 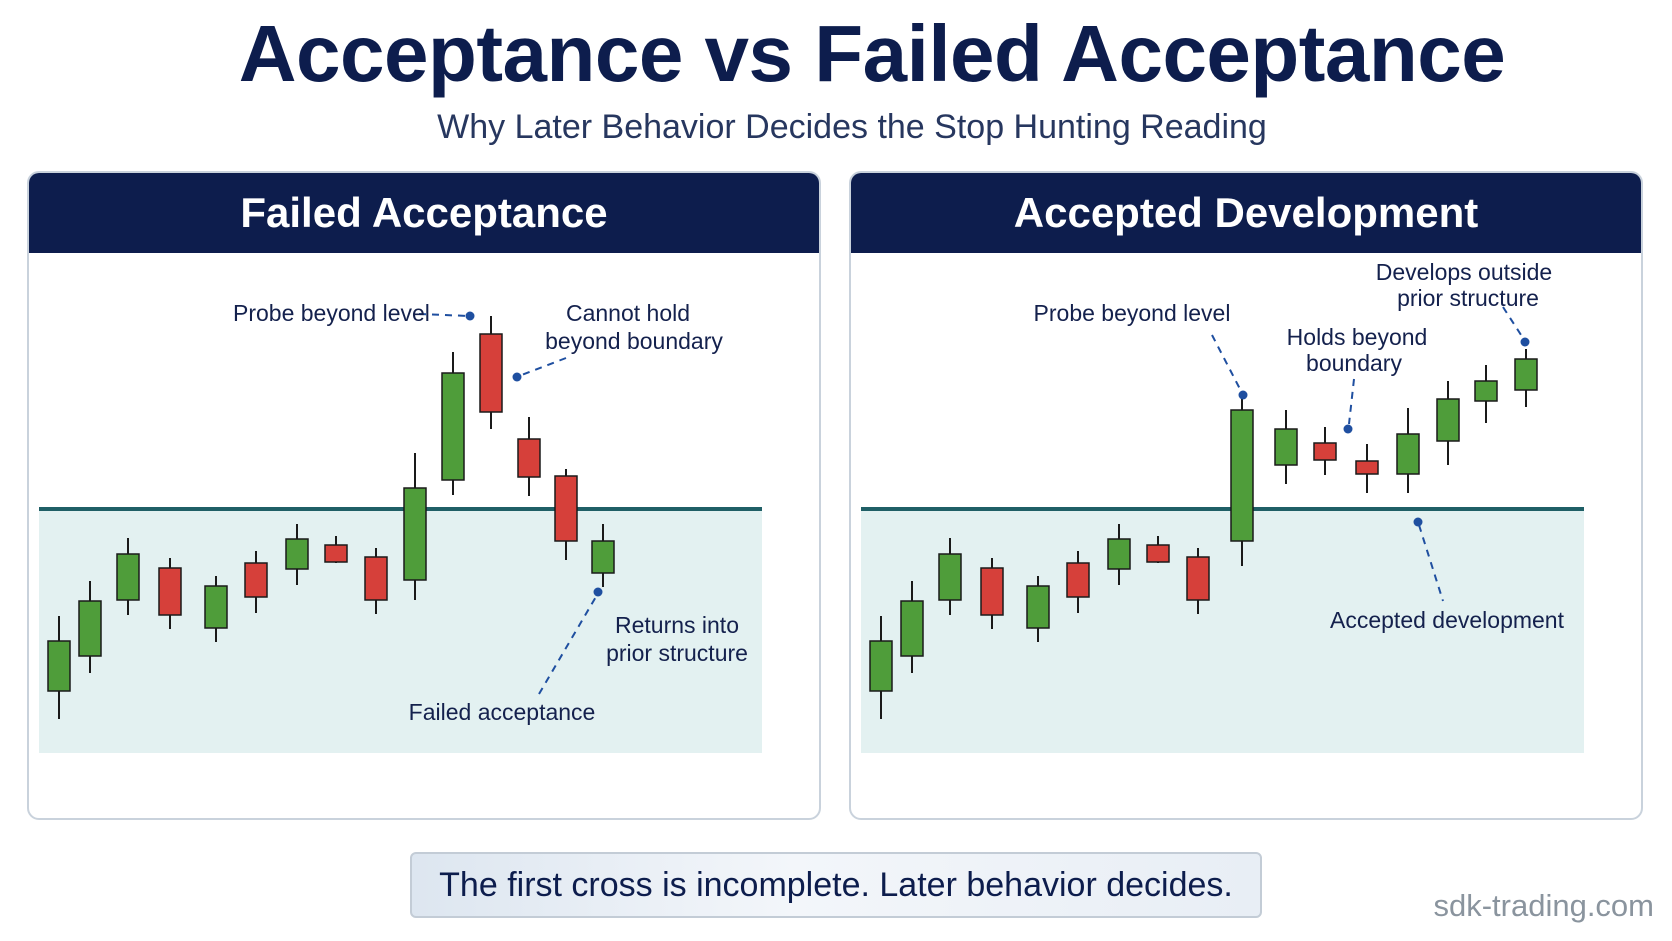 What do you see at coordinates (1447, 620) in the screenshot?
I see `accepted-development-label: Accepted development` at bounding box center [1447, 620].